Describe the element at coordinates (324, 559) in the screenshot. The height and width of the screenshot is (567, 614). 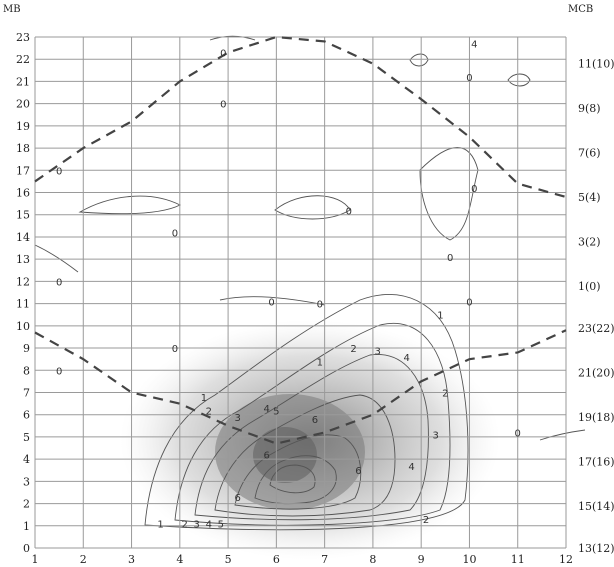
I see `x-tick-label: 7` at that location.